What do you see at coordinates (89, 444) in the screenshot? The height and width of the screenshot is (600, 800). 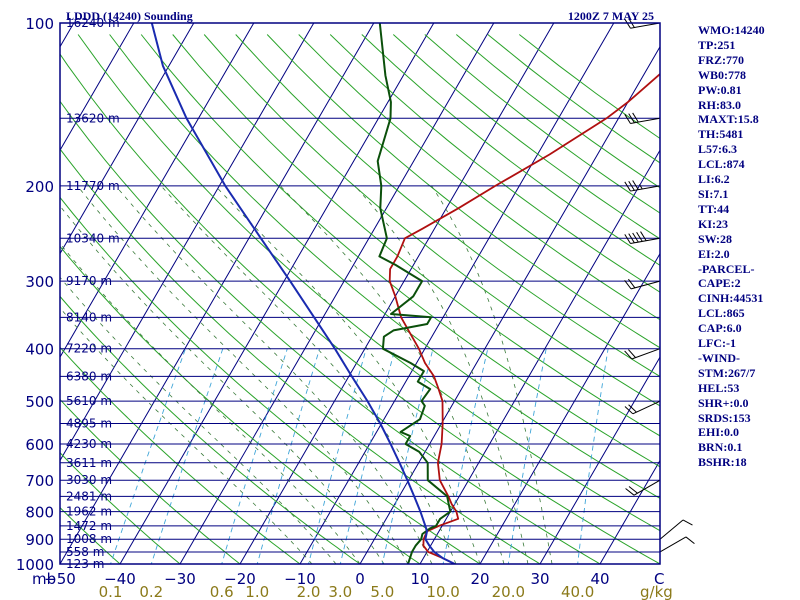 I see `height-label: 4230 m` at bounding box center [89, 444].